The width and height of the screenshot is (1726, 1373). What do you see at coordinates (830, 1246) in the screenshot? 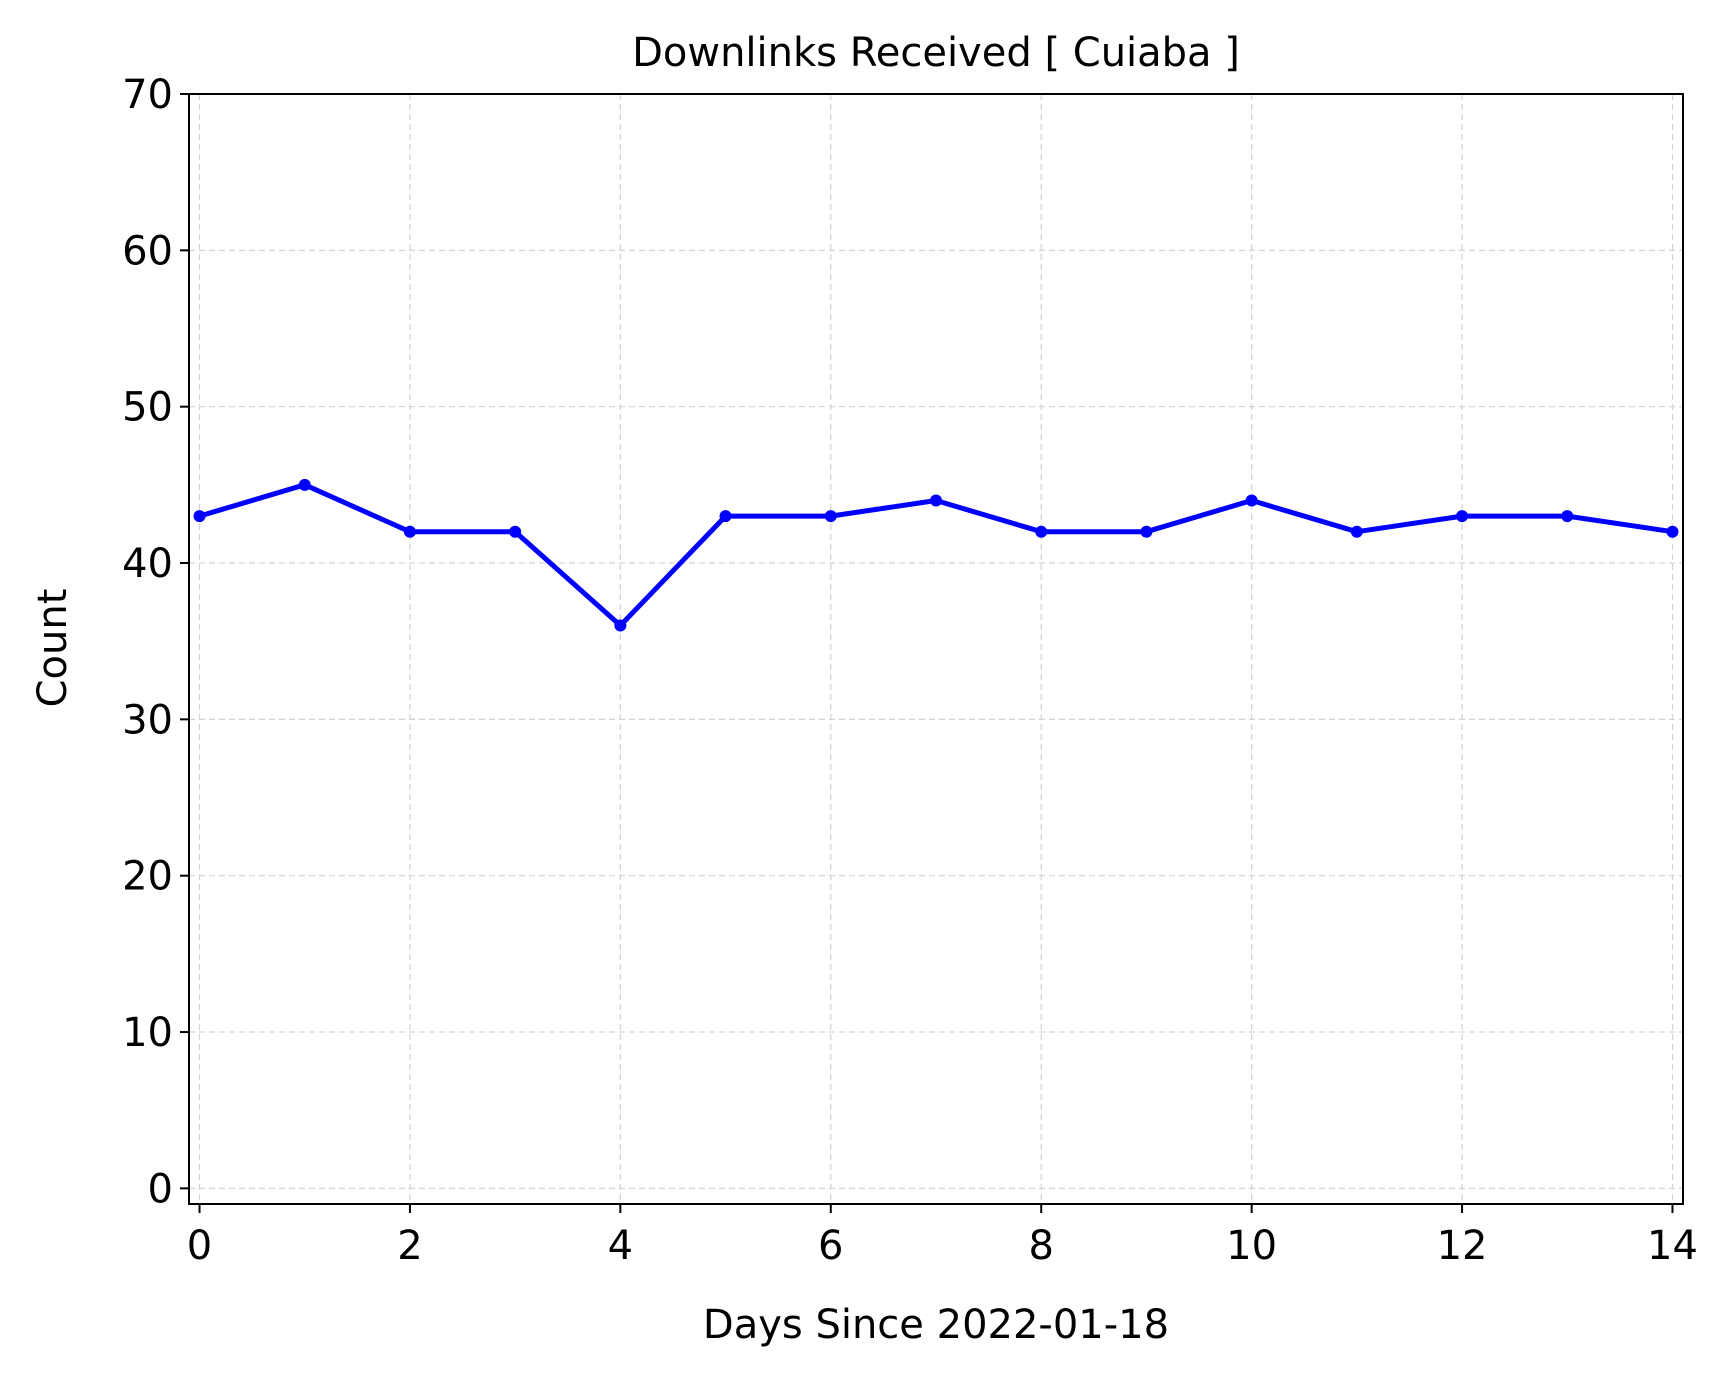
I see `x-tick-label: 6` at bounding box center [830, 1246].